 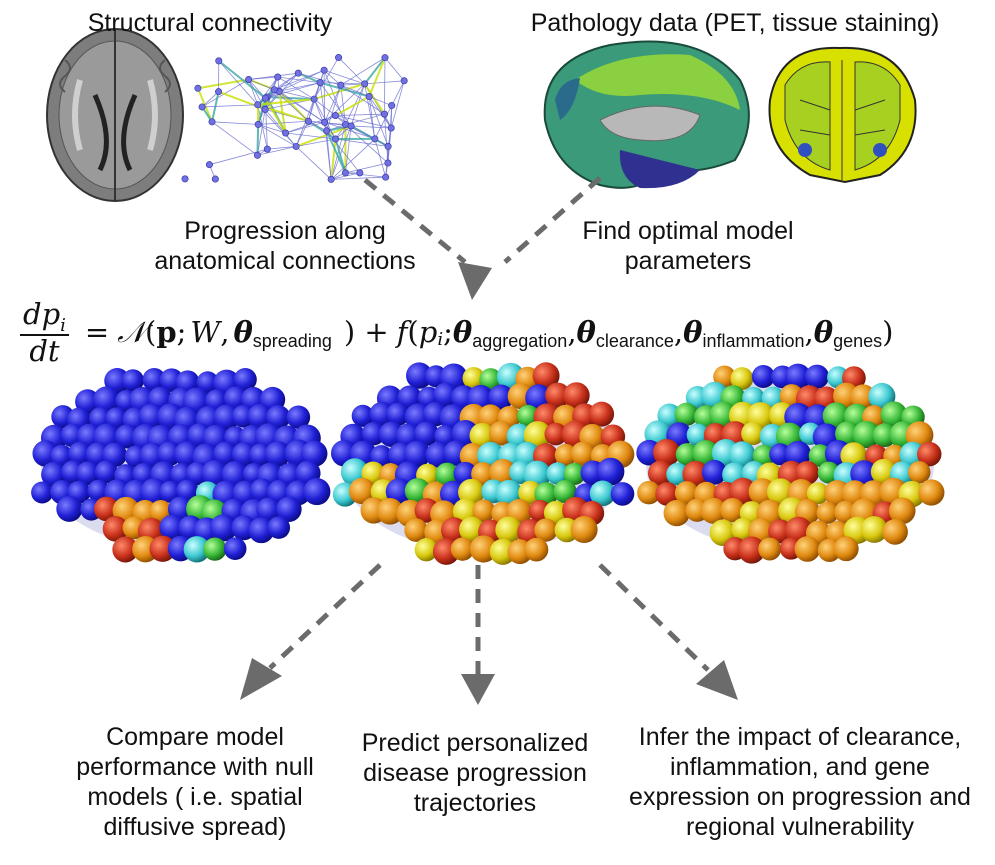 I want to click on arrow-compare, so click(x=311, y=631).